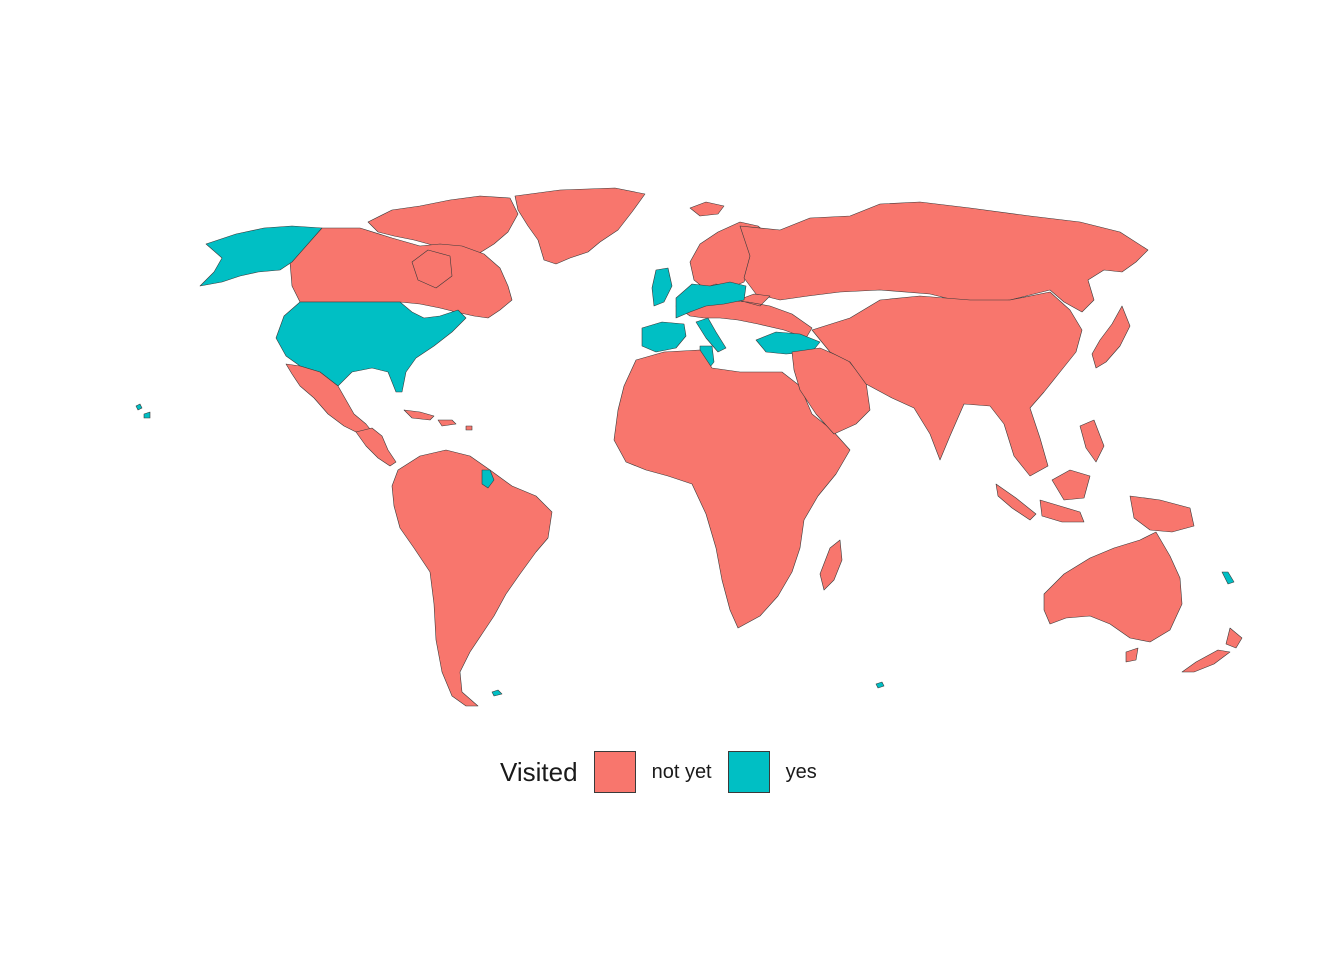 The height and width of the screenshot is (960, 1344). Describe the element at coordinates (707, 209) in the screenshot. I see `iceland` at that location.